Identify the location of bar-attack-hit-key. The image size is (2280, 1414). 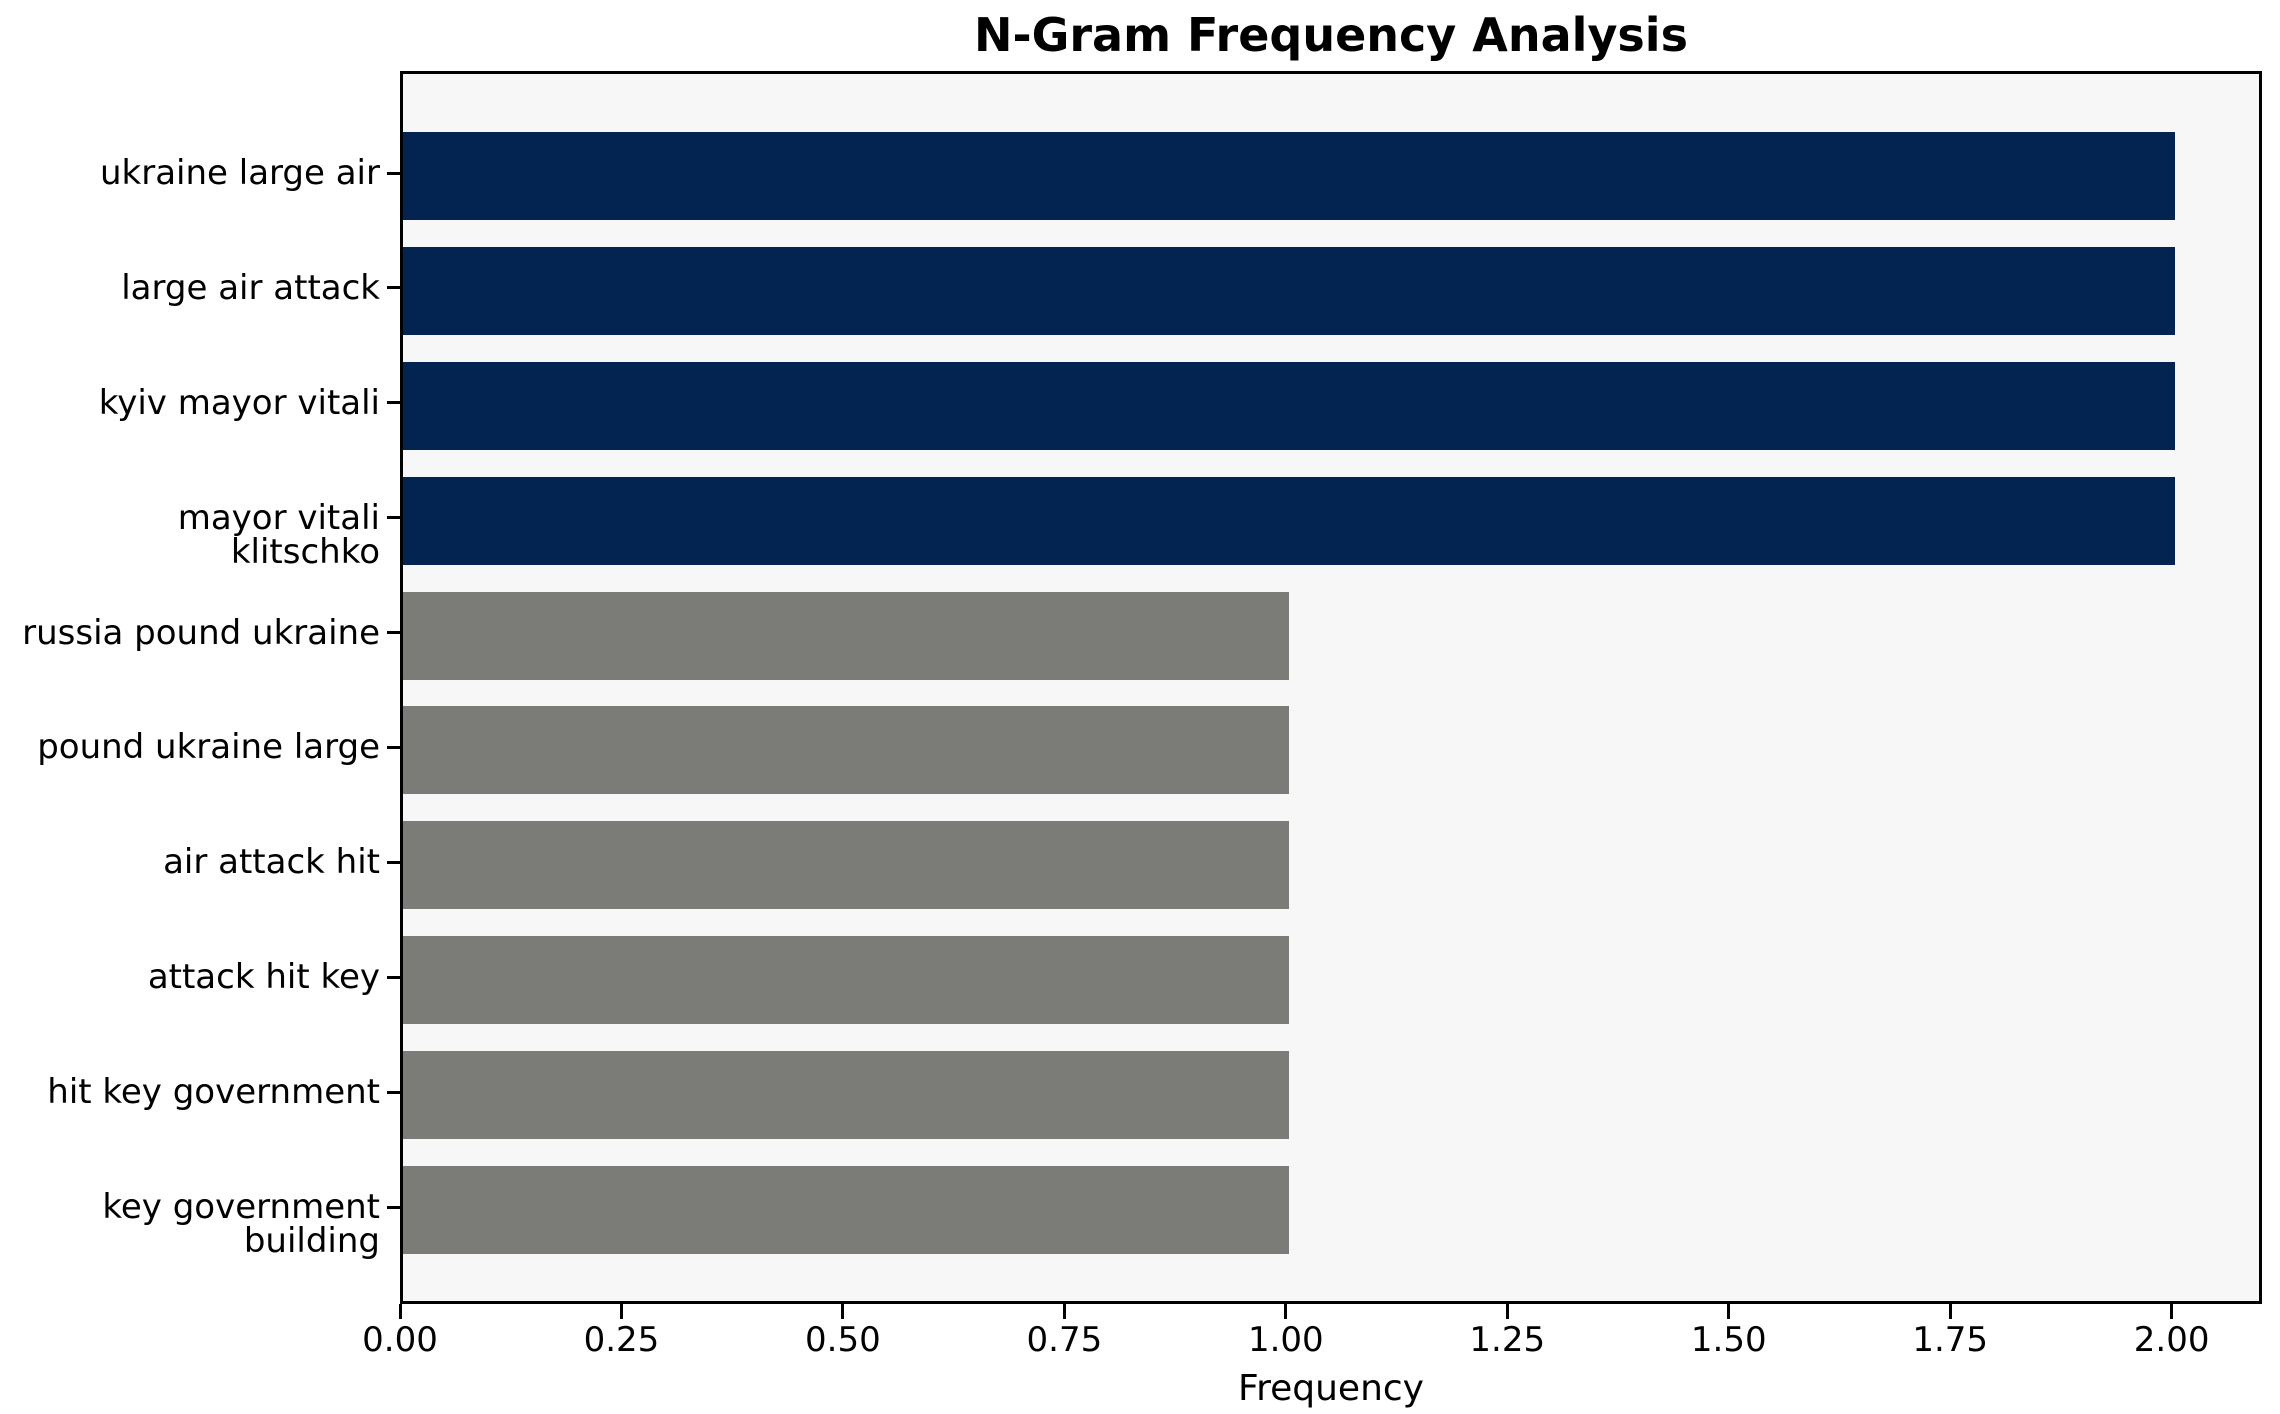
(846, 980).